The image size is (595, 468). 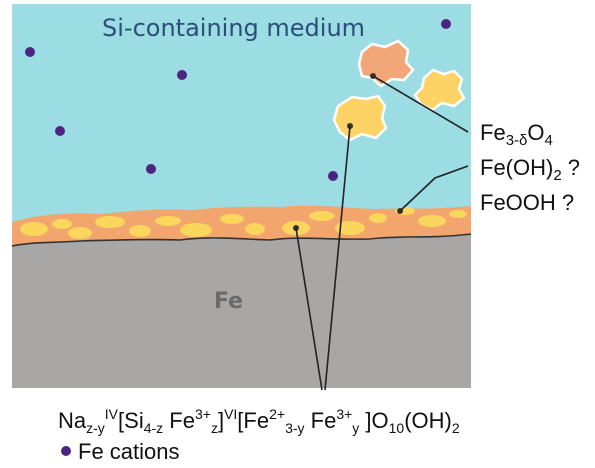 I want to click on formula-part: (OH), so click(x=428, y=420).